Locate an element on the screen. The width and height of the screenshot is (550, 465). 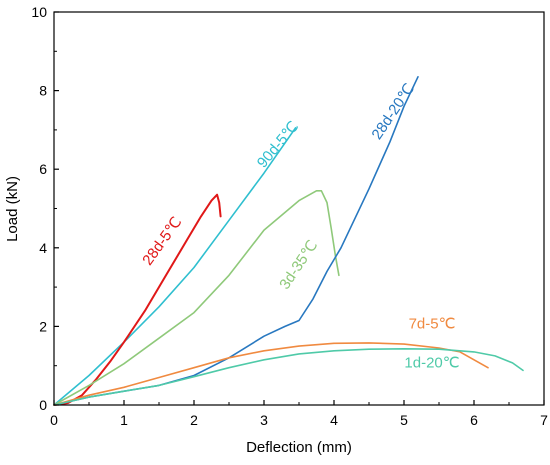
series-label-5: 1d-20℃ is located at coordinates (431, 363).